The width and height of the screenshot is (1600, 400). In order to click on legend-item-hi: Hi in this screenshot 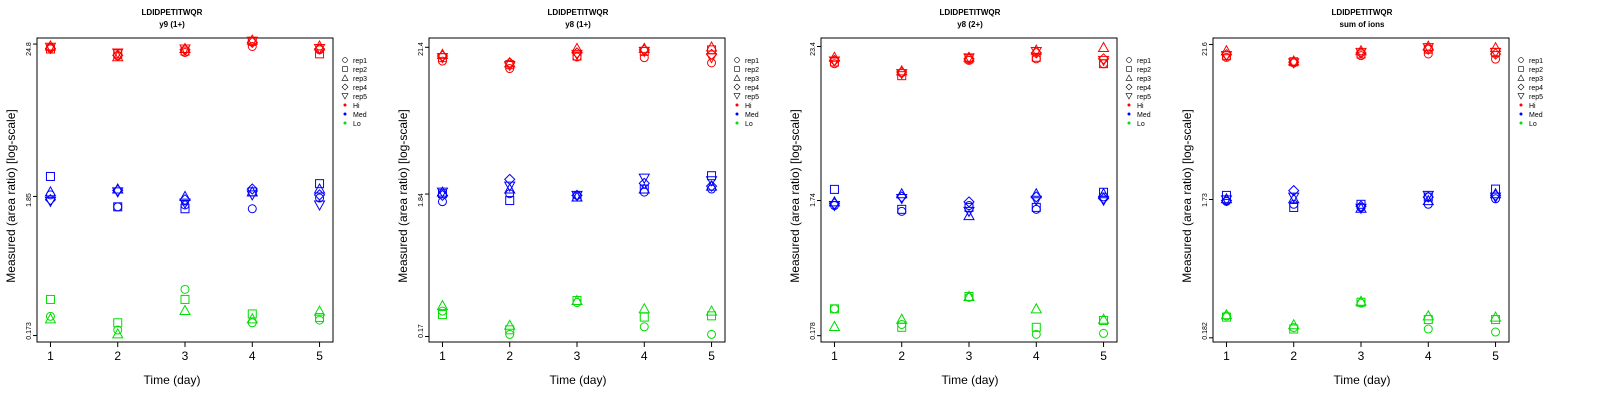, I will do `click(743, 106)`.